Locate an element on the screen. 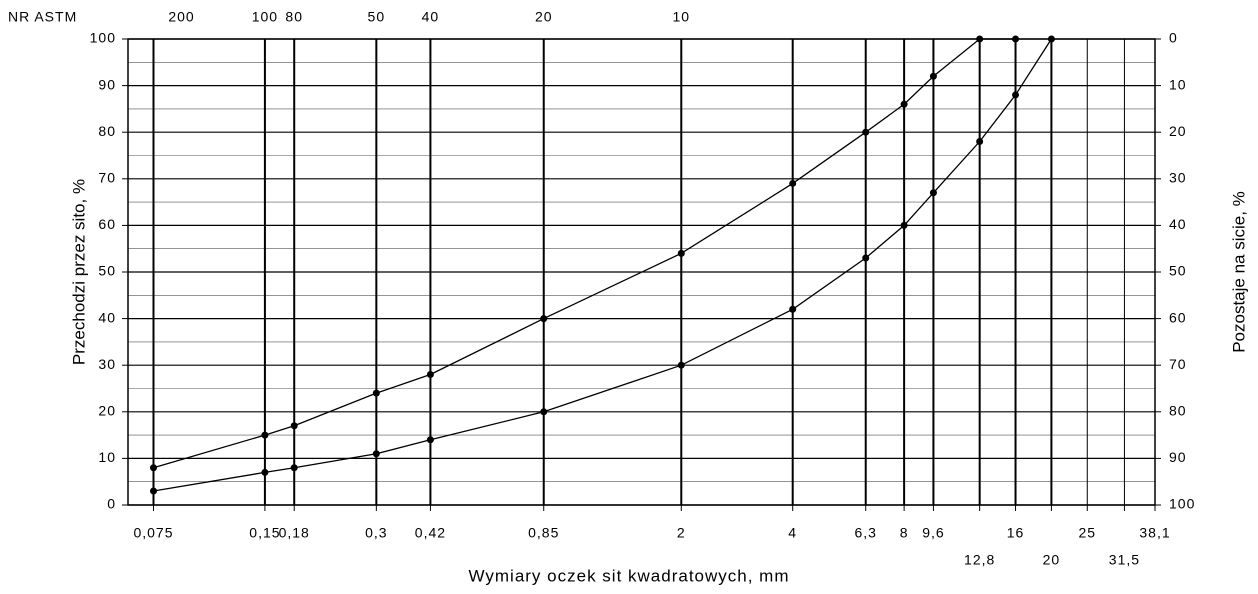  x-tick-label: 0,3 is located at coordinates (376, 533).